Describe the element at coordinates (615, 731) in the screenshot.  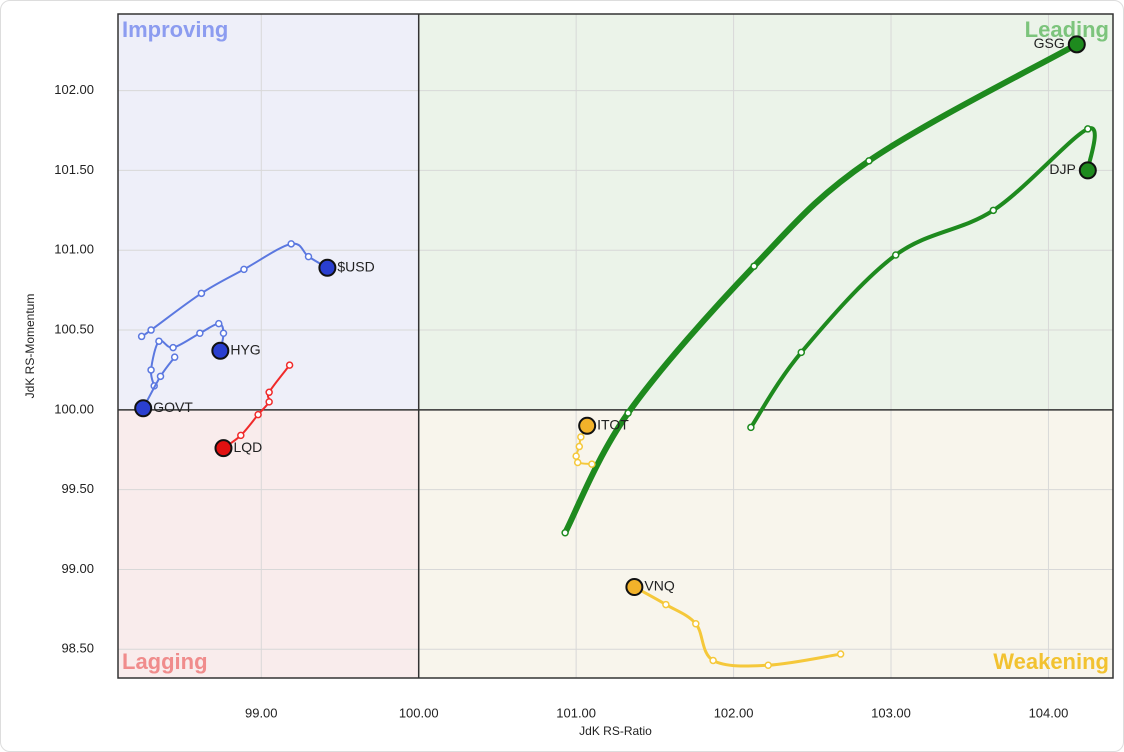
I see `x-axis-title: JdK RS-Ratio` at that location.